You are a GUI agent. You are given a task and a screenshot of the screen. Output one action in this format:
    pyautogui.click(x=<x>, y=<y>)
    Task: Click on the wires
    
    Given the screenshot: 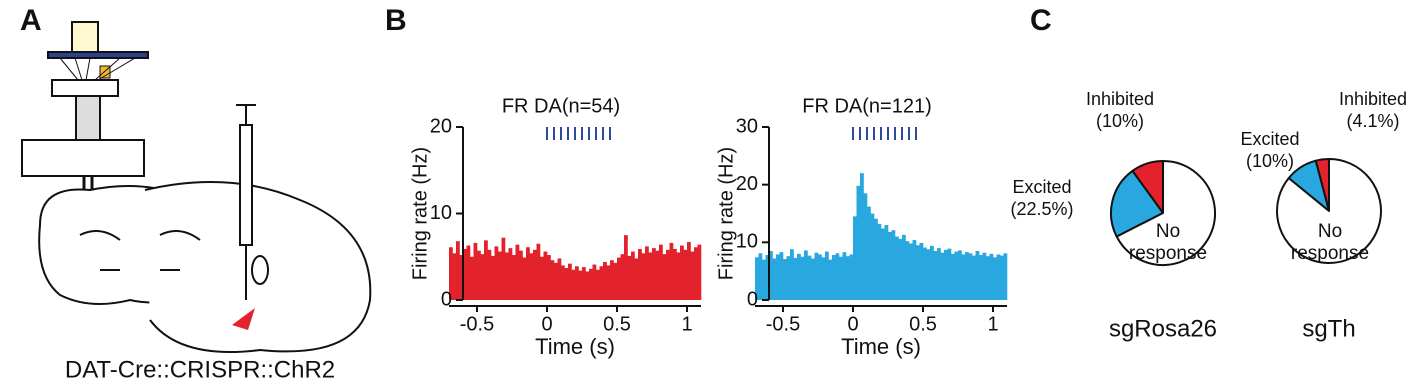 What is the action you would take?
    pyautogui.click(x=97, y=69)
    